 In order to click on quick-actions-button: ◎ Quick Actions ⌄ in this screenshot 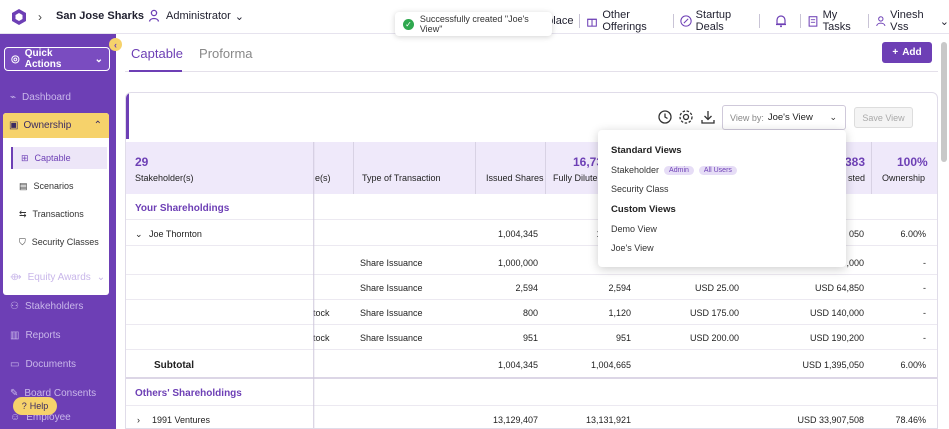, I will do `click(57, 59)`.